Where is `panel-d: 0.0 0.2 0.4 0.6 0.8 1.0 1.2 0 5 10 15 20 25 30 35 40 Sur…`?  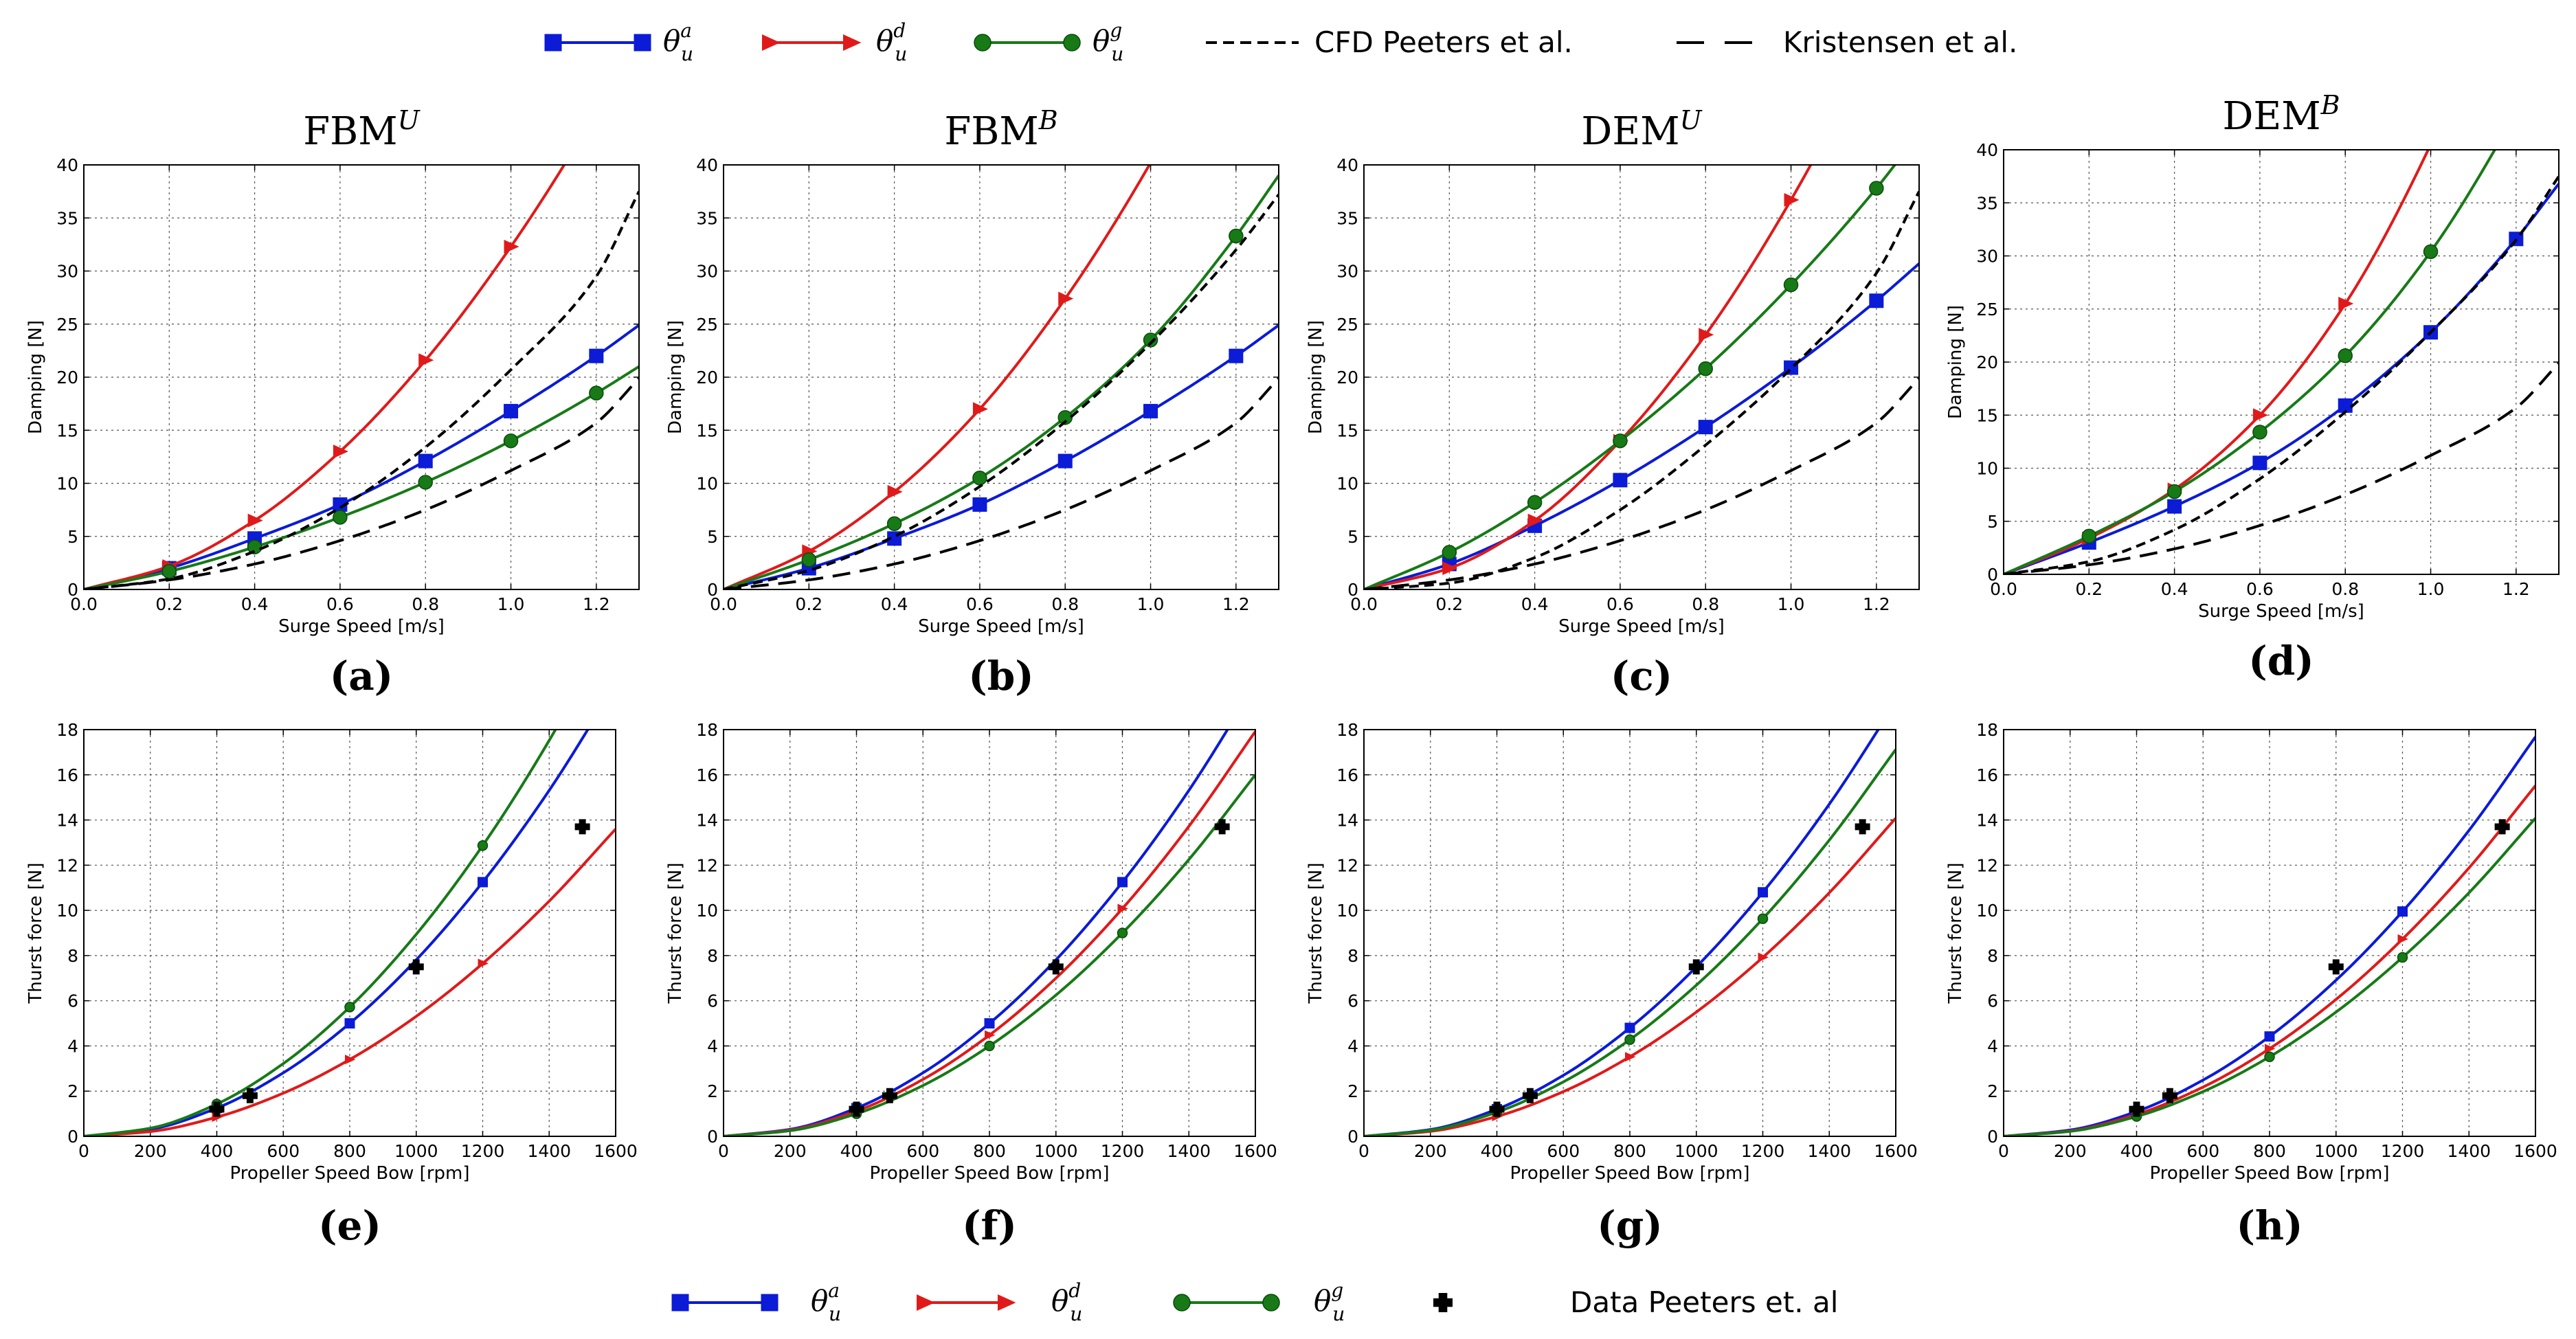
panel-d: 0.0 0.2 0.4 0.6 0.8 1.0 1.2 0 5 10 15 20 25 30 35 40 Sur… is located at coordinates (2252, 387).